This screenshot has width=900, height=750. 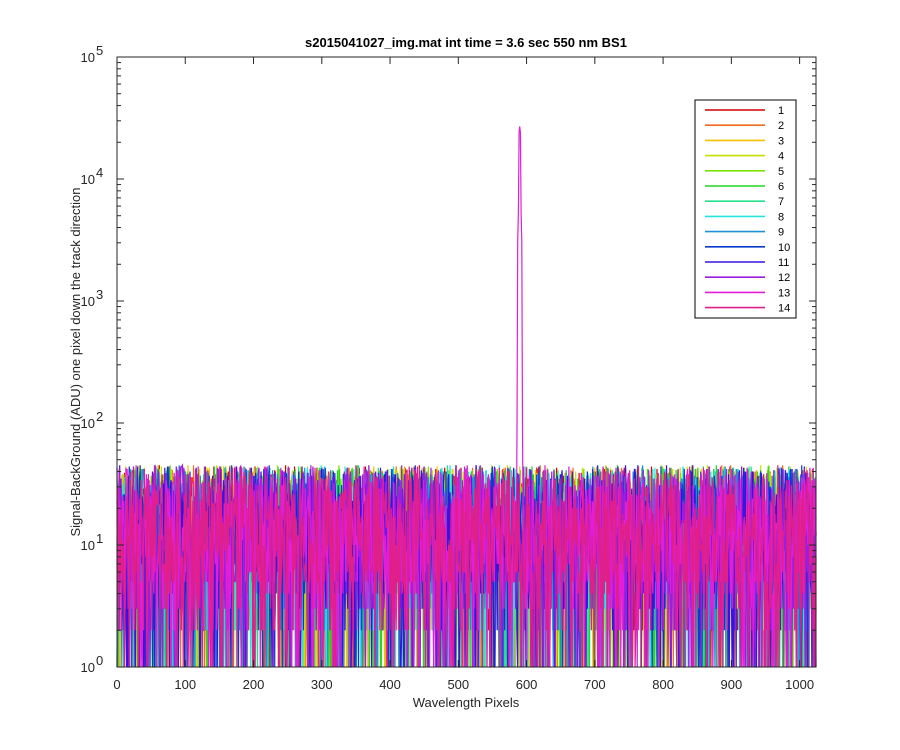 What do you see at coordinates (254, 684) in the screenshot?
I see `x-tick-label: 200` at bounding box center [254, 684].